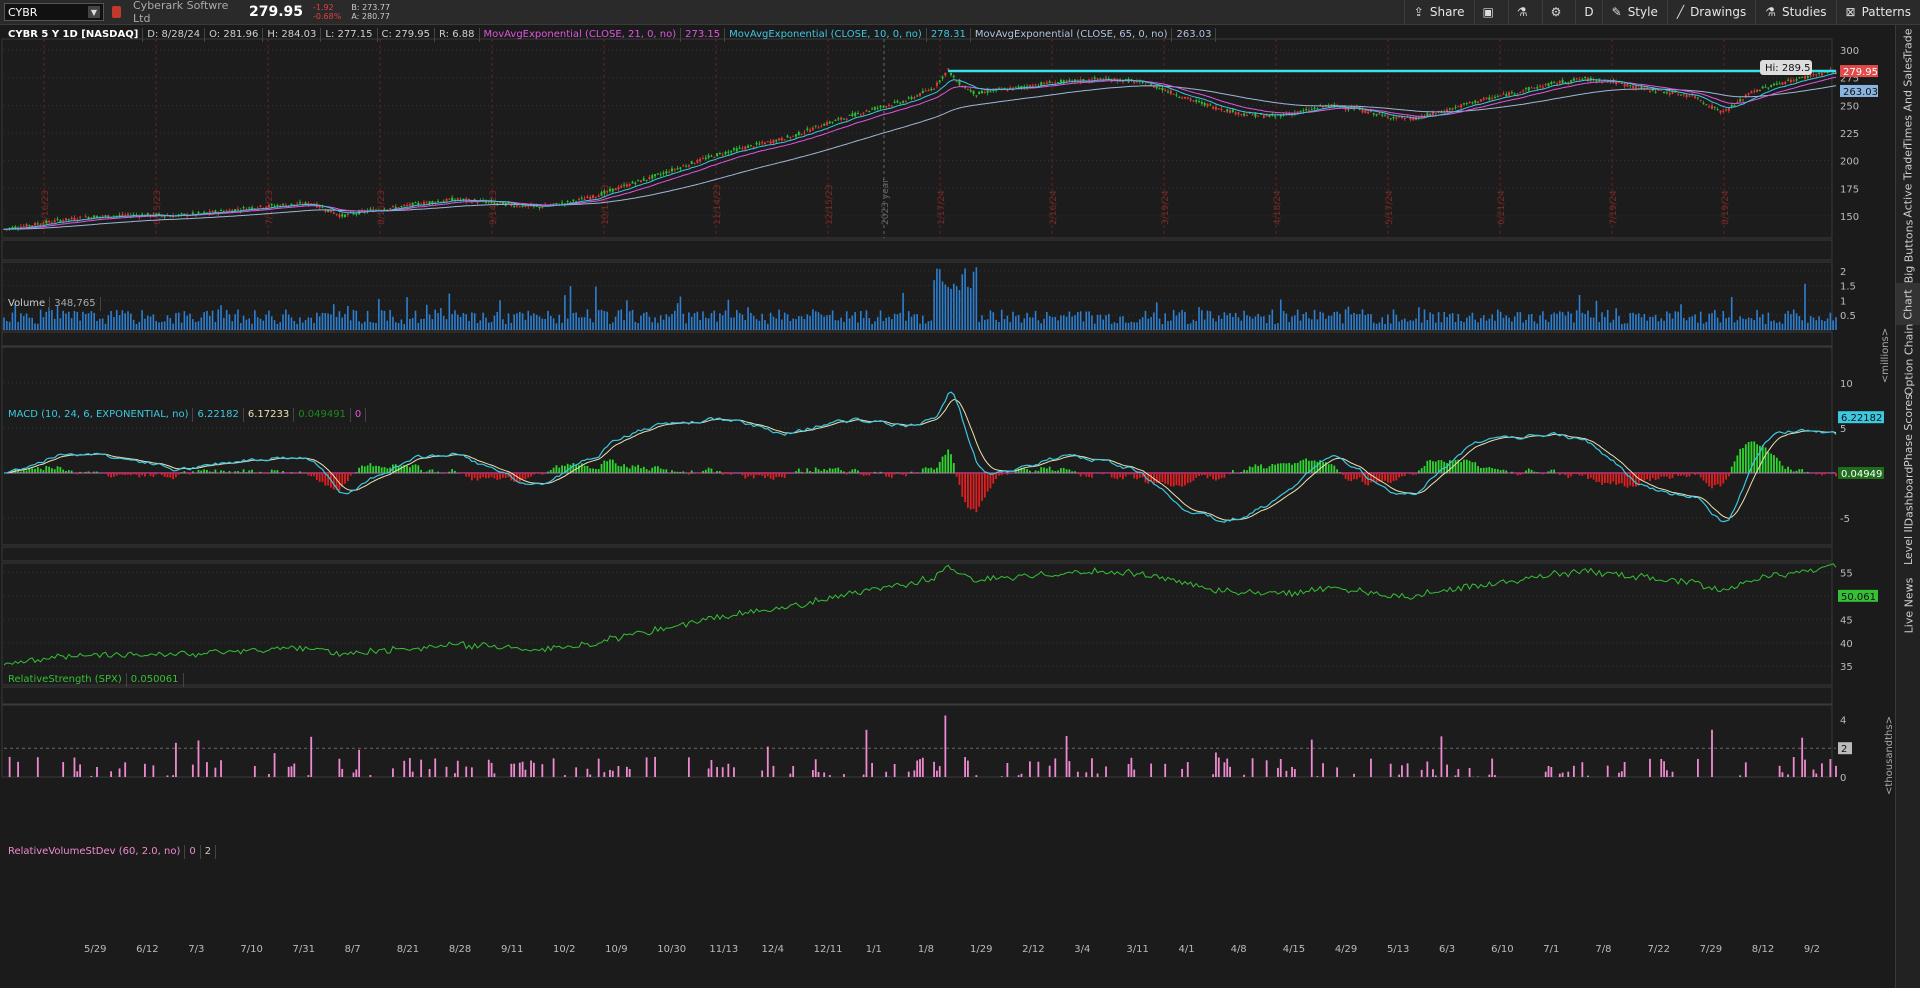  Describe the element at coordinates (1908, 605) in the screenshot. I see `side-tab-live-news: Live News` at that location.